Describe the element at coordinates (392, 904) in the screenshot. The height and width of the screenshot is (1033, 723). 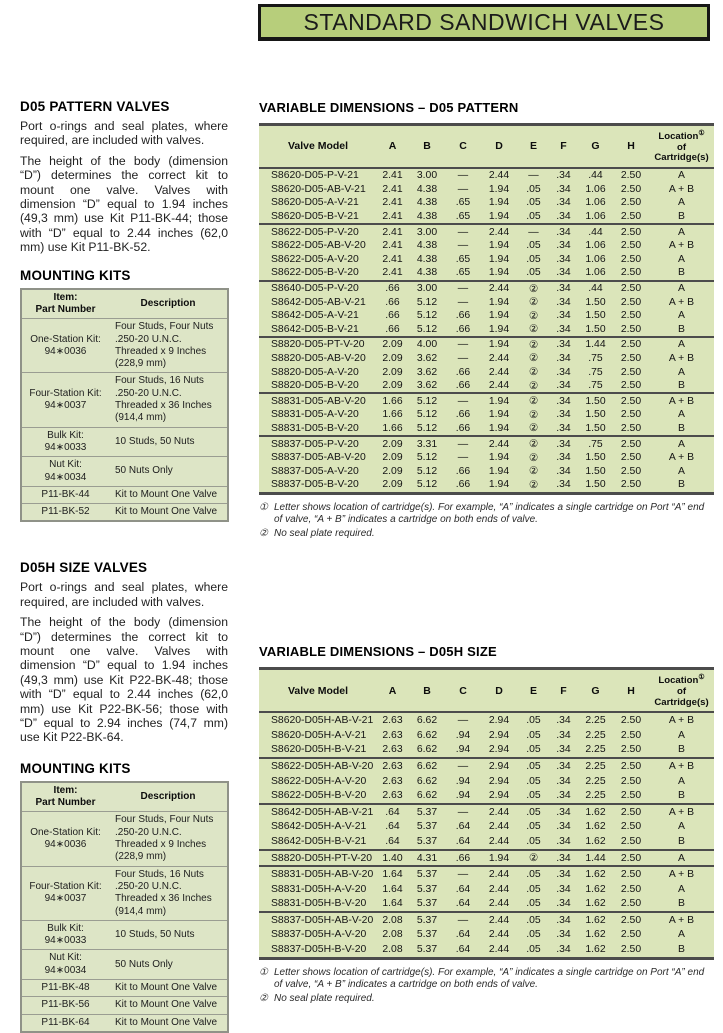
I see `dimension-value-cell: 1.64` at that location.